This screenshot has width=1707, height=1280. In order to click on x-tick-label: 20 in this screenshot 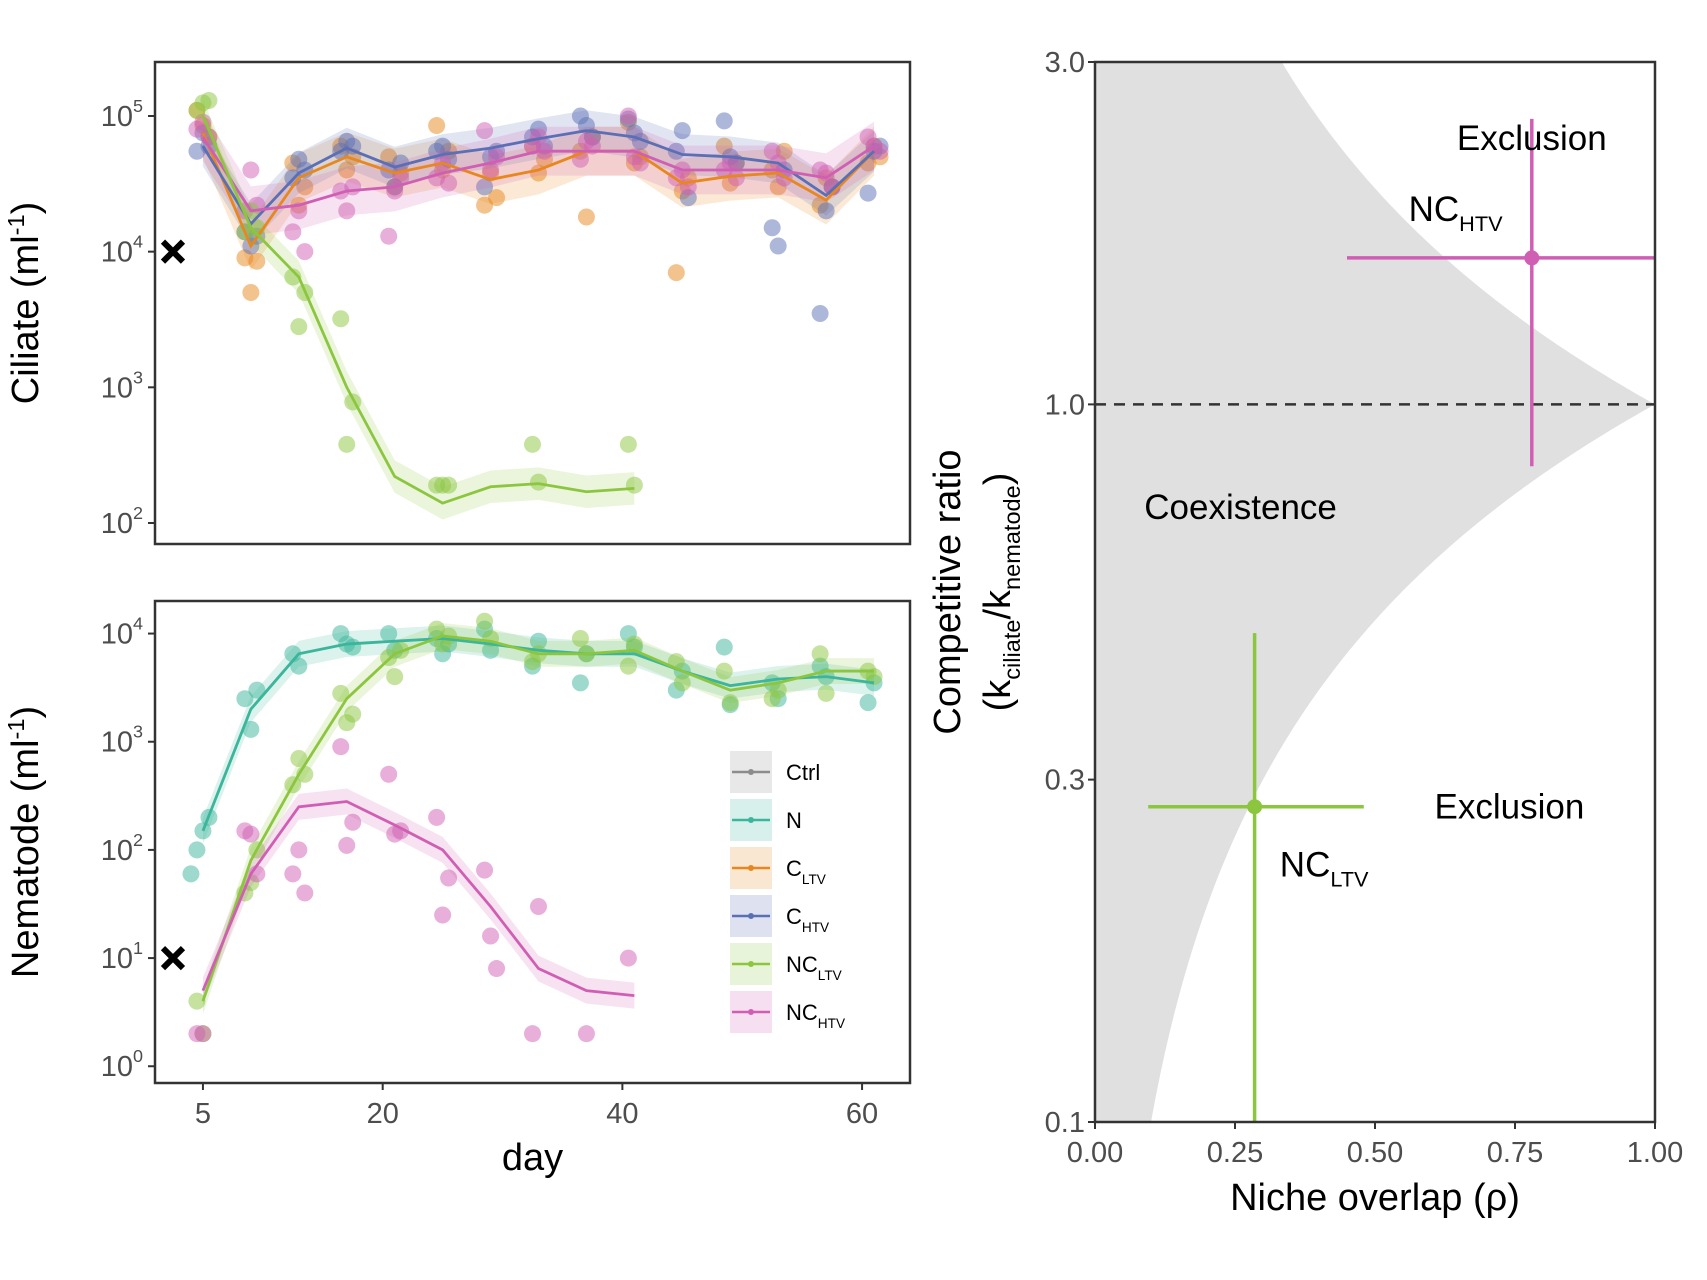, I will do `click(383, 1114)`.